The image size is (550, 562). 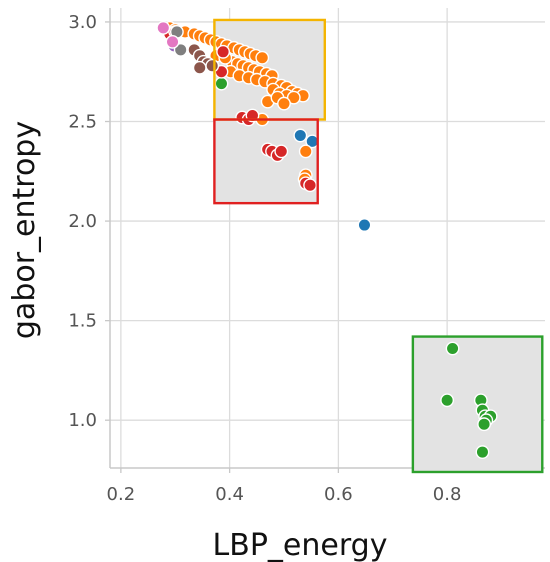 I want to click on y-tick-label: 1.5, so click(x=82, y=321).